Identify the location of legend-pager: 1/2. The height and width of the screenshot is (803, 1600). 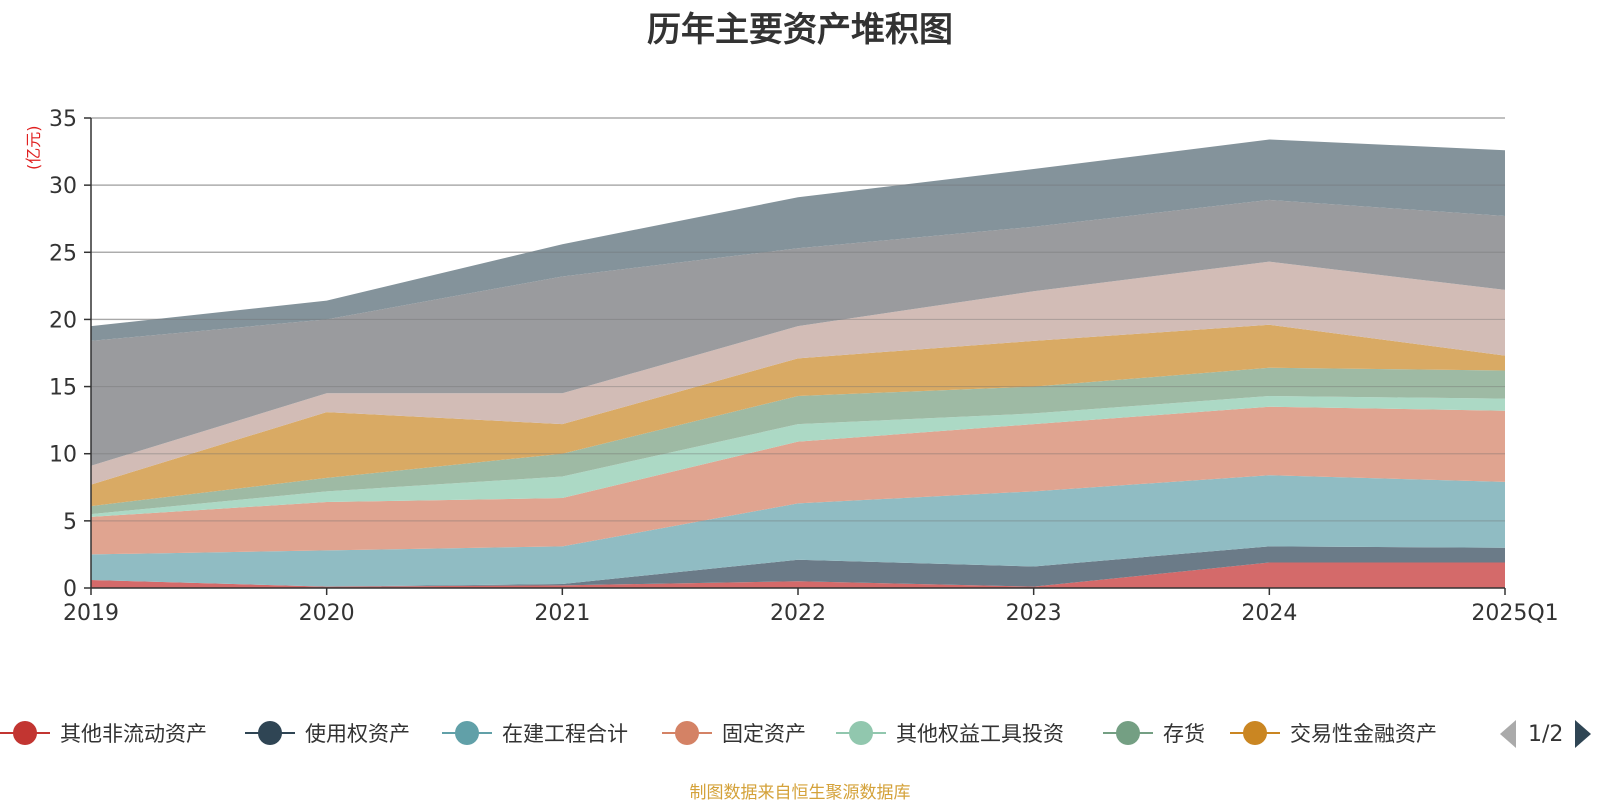
(1546, 734).